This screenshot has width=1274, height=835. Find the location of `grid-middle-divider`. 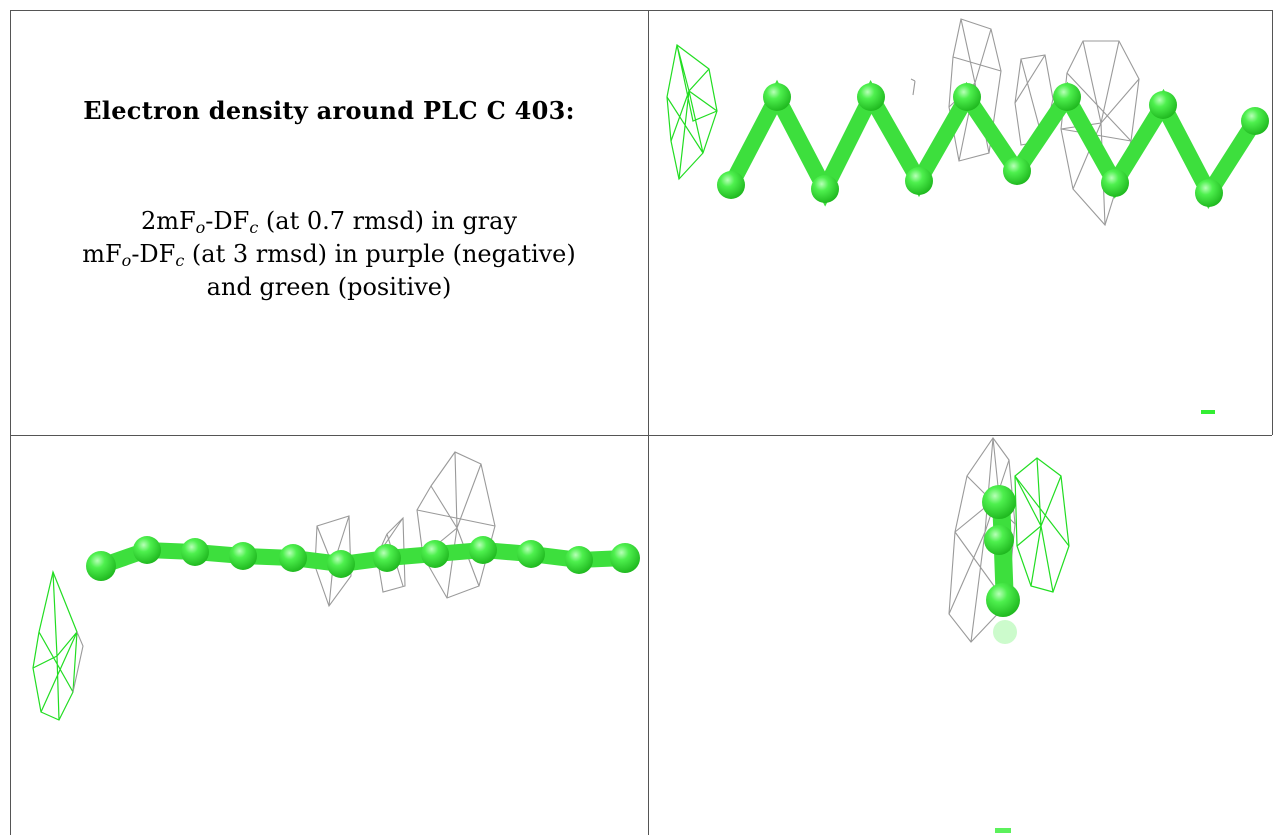

grid-middle-divider is located at coordinates (641, 435).